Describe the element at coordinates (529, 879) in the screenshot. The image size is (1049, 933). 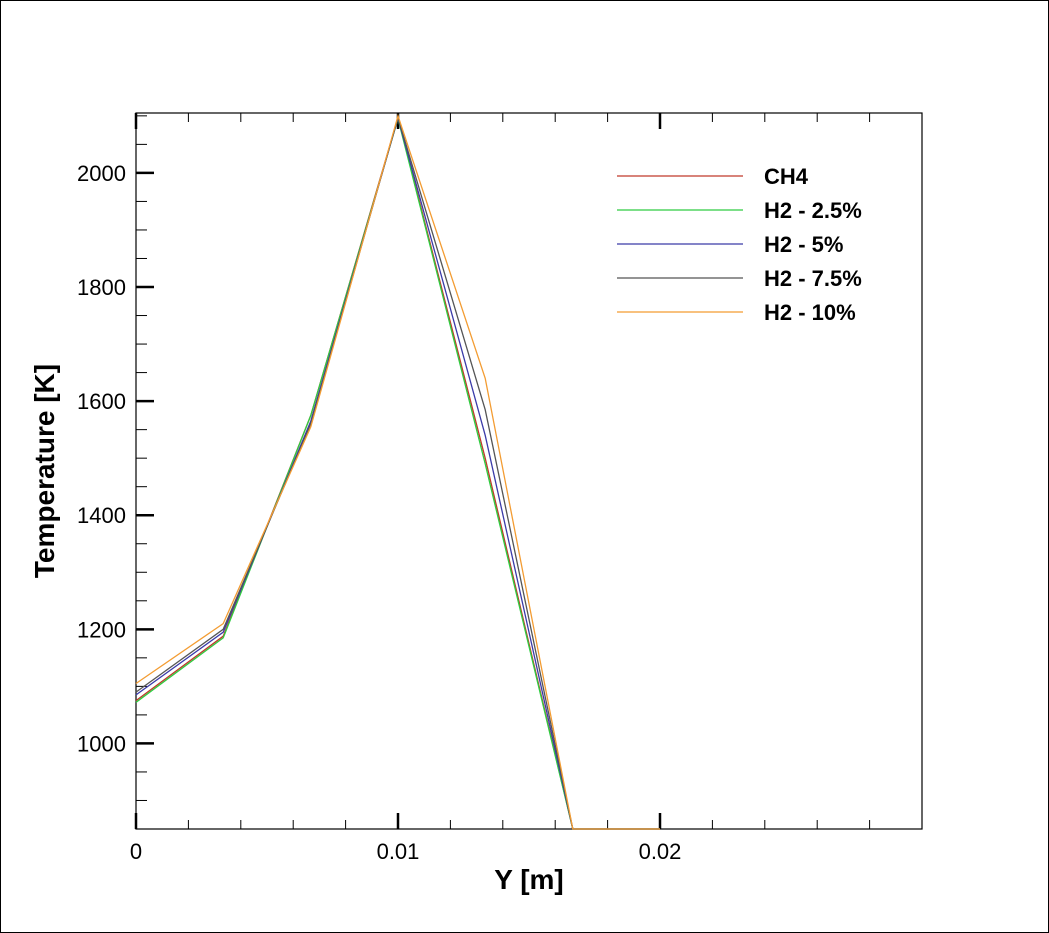
I see `x-axis-title: Y [m]` at that location.